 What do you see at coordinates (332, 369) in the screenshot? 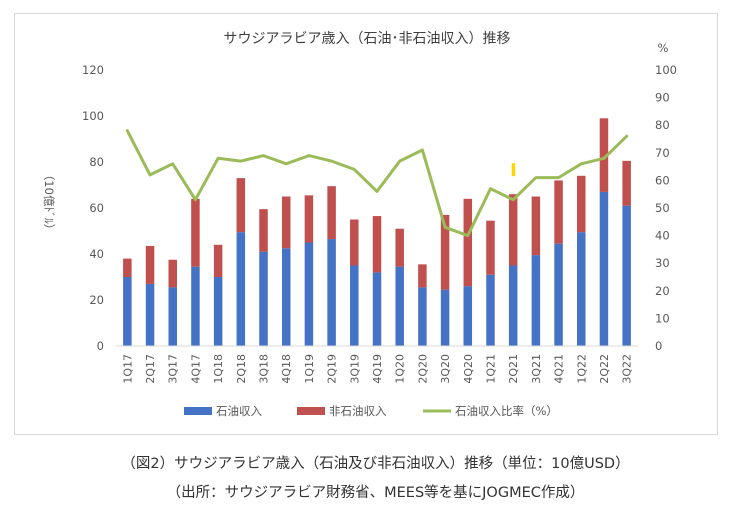
I see `x-tick-label: 2Q19` at bounding box center [332, 369].